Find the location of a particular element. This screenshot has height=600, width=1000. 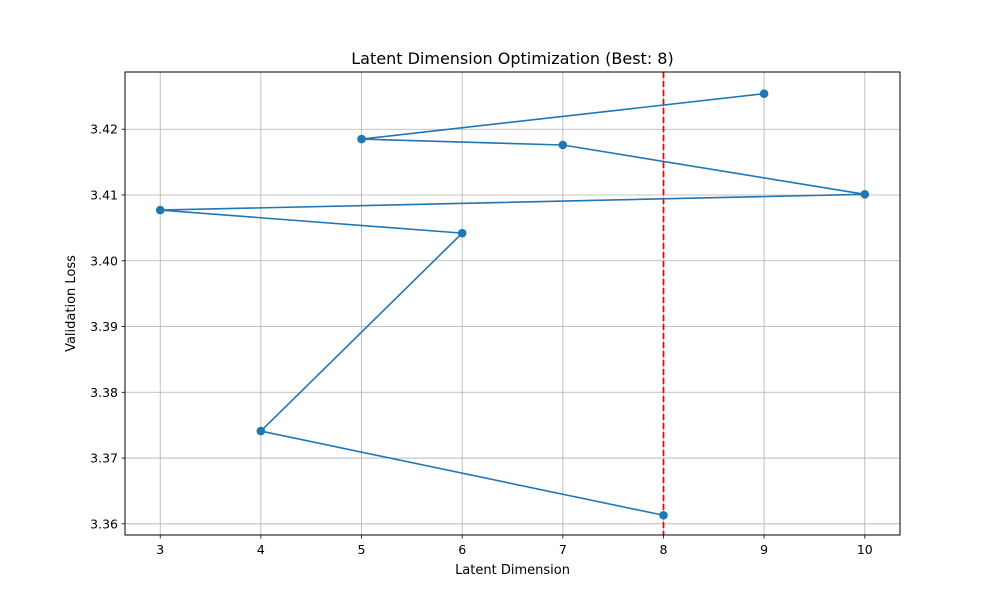

y-axis-label: Validation Loss is located at coordinates (71, 303).